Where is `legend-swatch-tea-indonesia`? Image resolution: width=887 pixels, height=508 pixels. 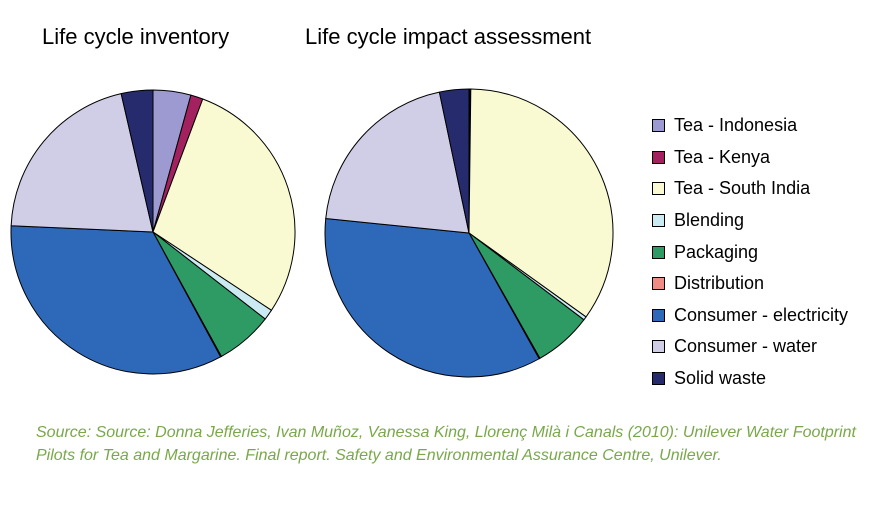
legend-swatch-tea-indonesia is located at coordinates (658, 126).